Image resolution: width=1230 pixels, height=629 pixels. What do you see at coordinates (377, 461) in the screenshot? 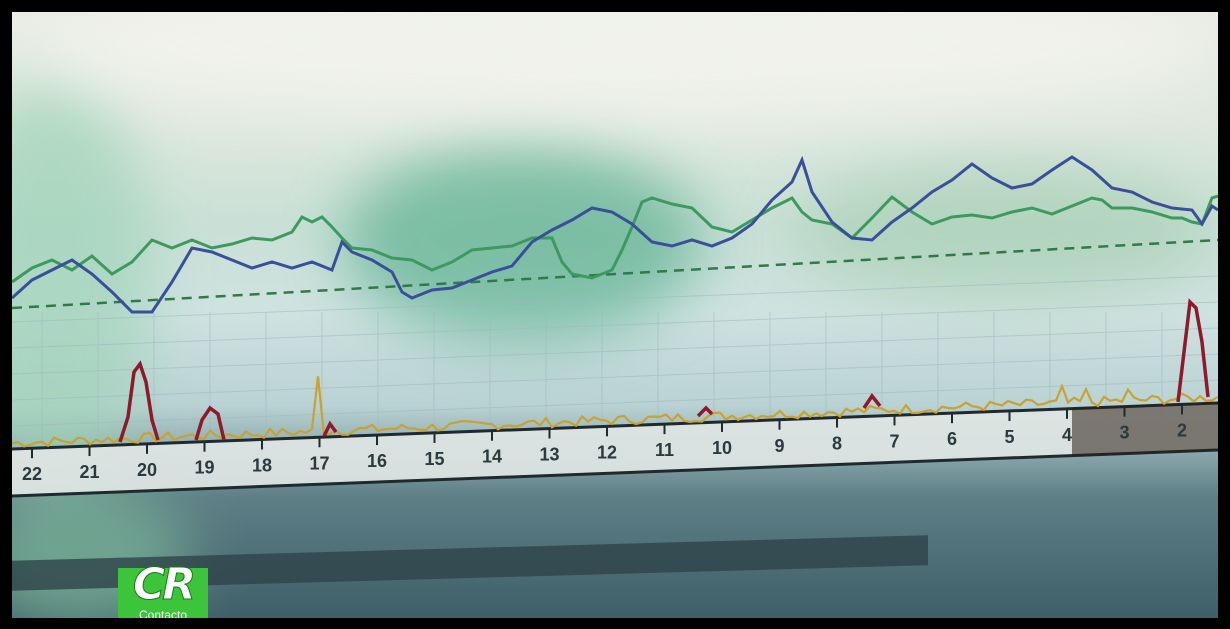
I see `ruler-tick-label: 16` at bounding box center [377, 461].